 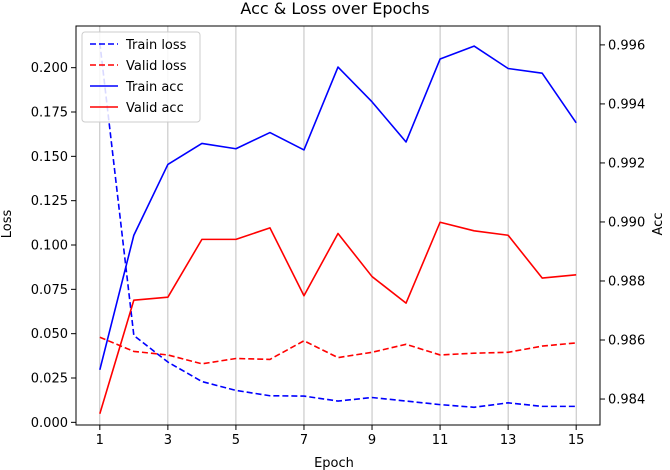 What do you see at coordinates (626, 281) in the screenshot?
I see `right-y-tick-label: 0.988` at bounding box center [626, 281].